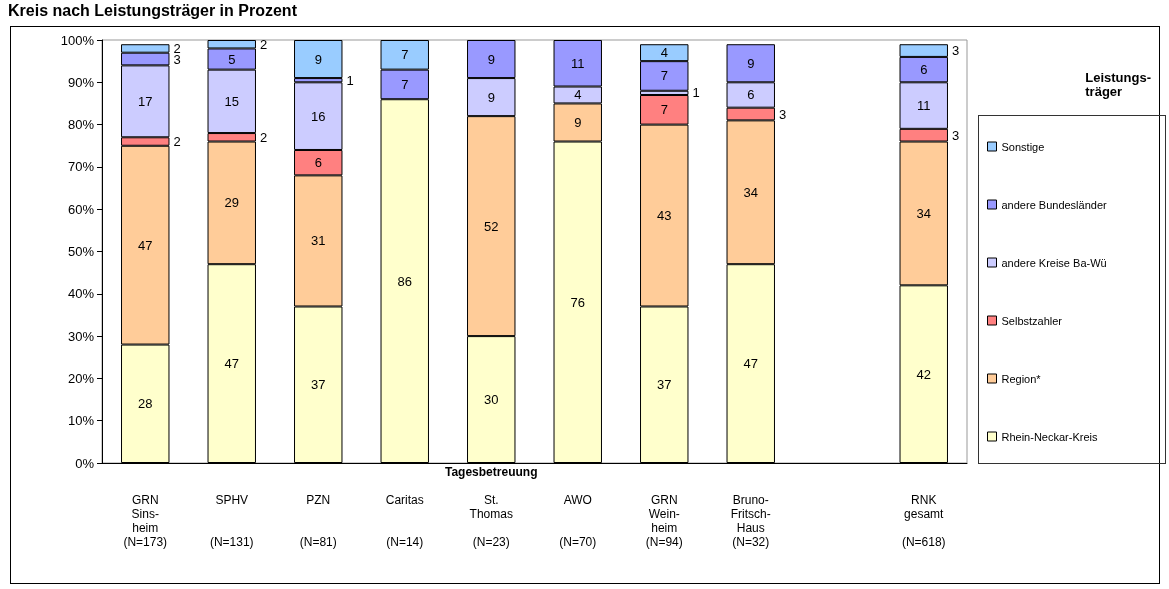 Image resolution: width=1169 pixels, height=589 pixels. I want to click on y-tick-label: 30%, so click(81, 336).